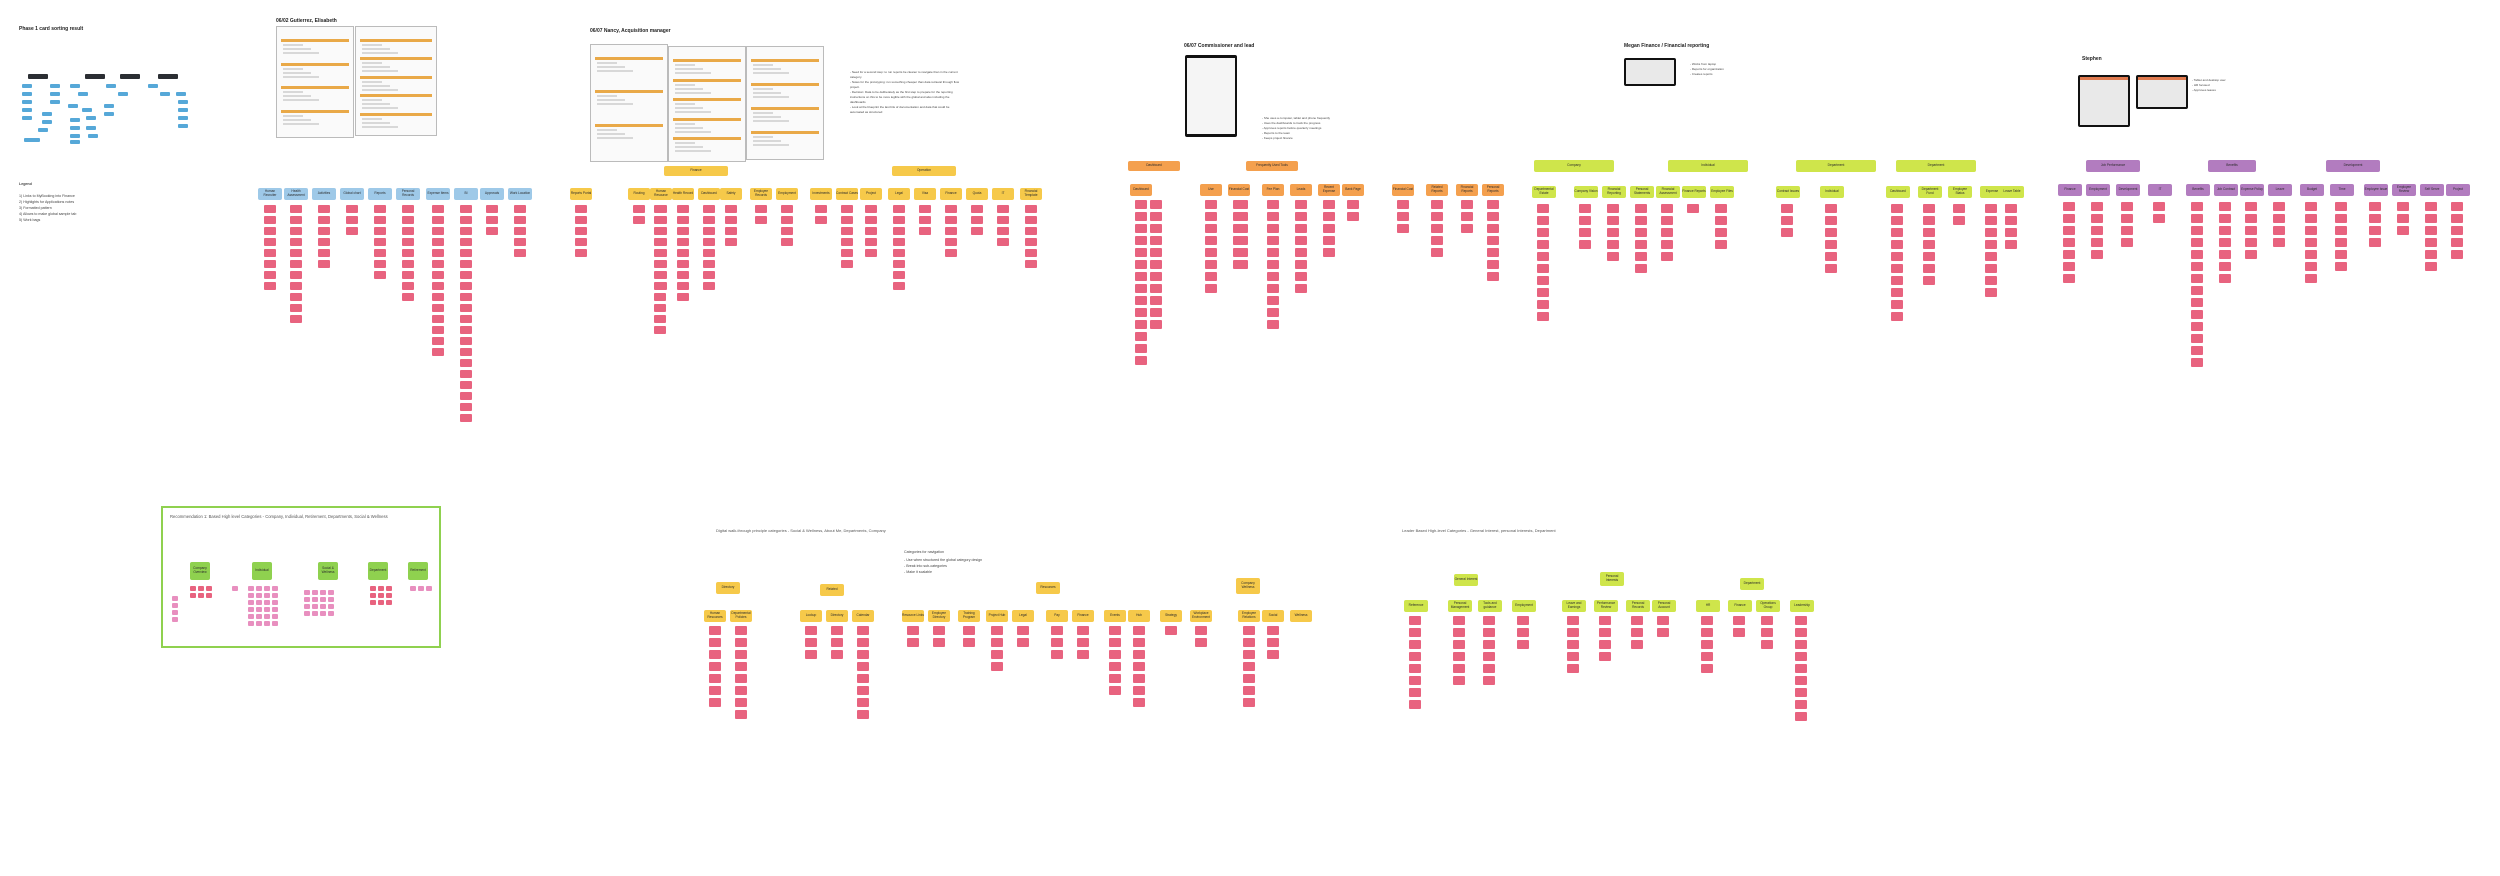  What do you see at coordinates (1211, 190) in the screenshot?
I see `category-header: Use` at bounding box center [1211, 190].